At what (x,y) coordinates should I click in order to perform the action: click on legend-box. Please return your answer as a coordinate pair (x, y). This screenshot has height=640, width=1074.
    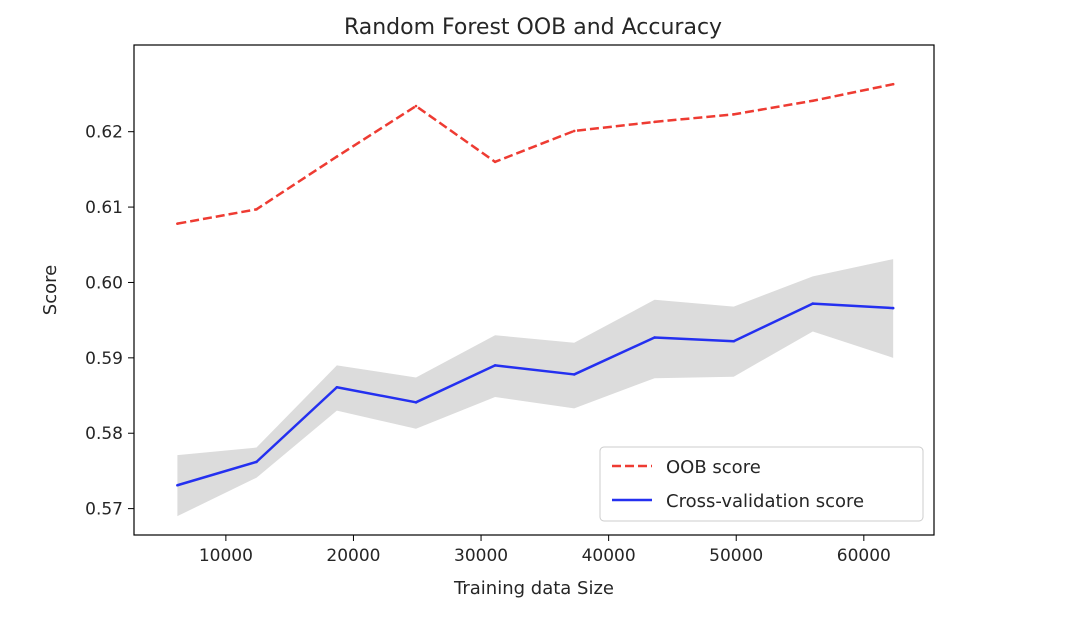
    Looking at the image, I should click on (761, 484).